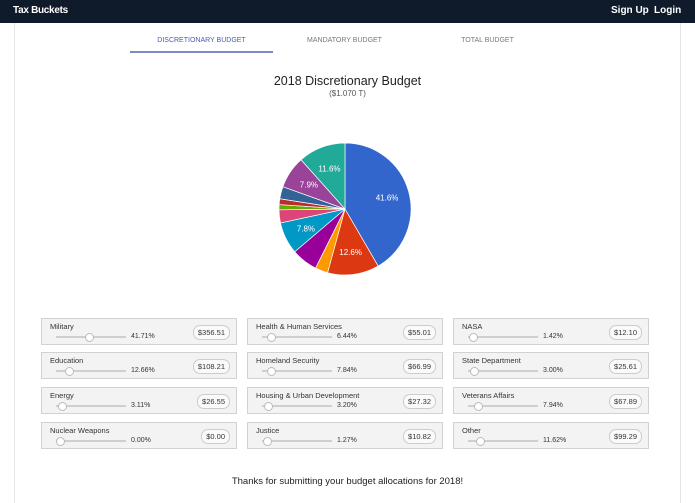  Describe the element at coordinates (141, 405) in the screenshot. I see `allocation-percent: 3.11%` at that location.